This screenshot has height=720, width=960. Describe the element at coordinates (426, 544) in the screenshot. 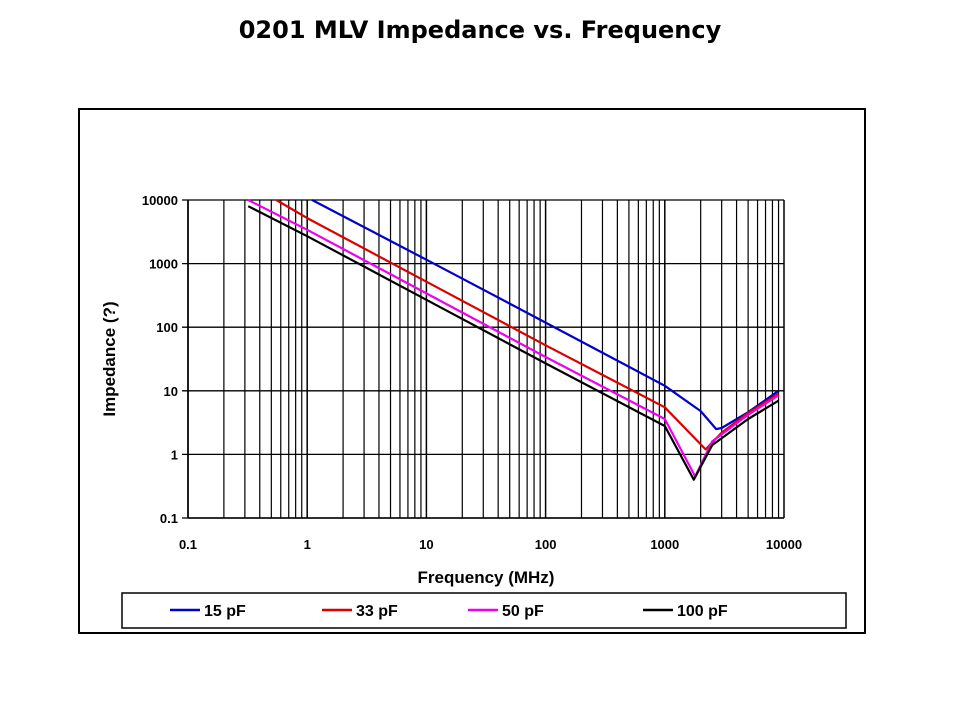

I see `x-tick-label: 10` at that location.